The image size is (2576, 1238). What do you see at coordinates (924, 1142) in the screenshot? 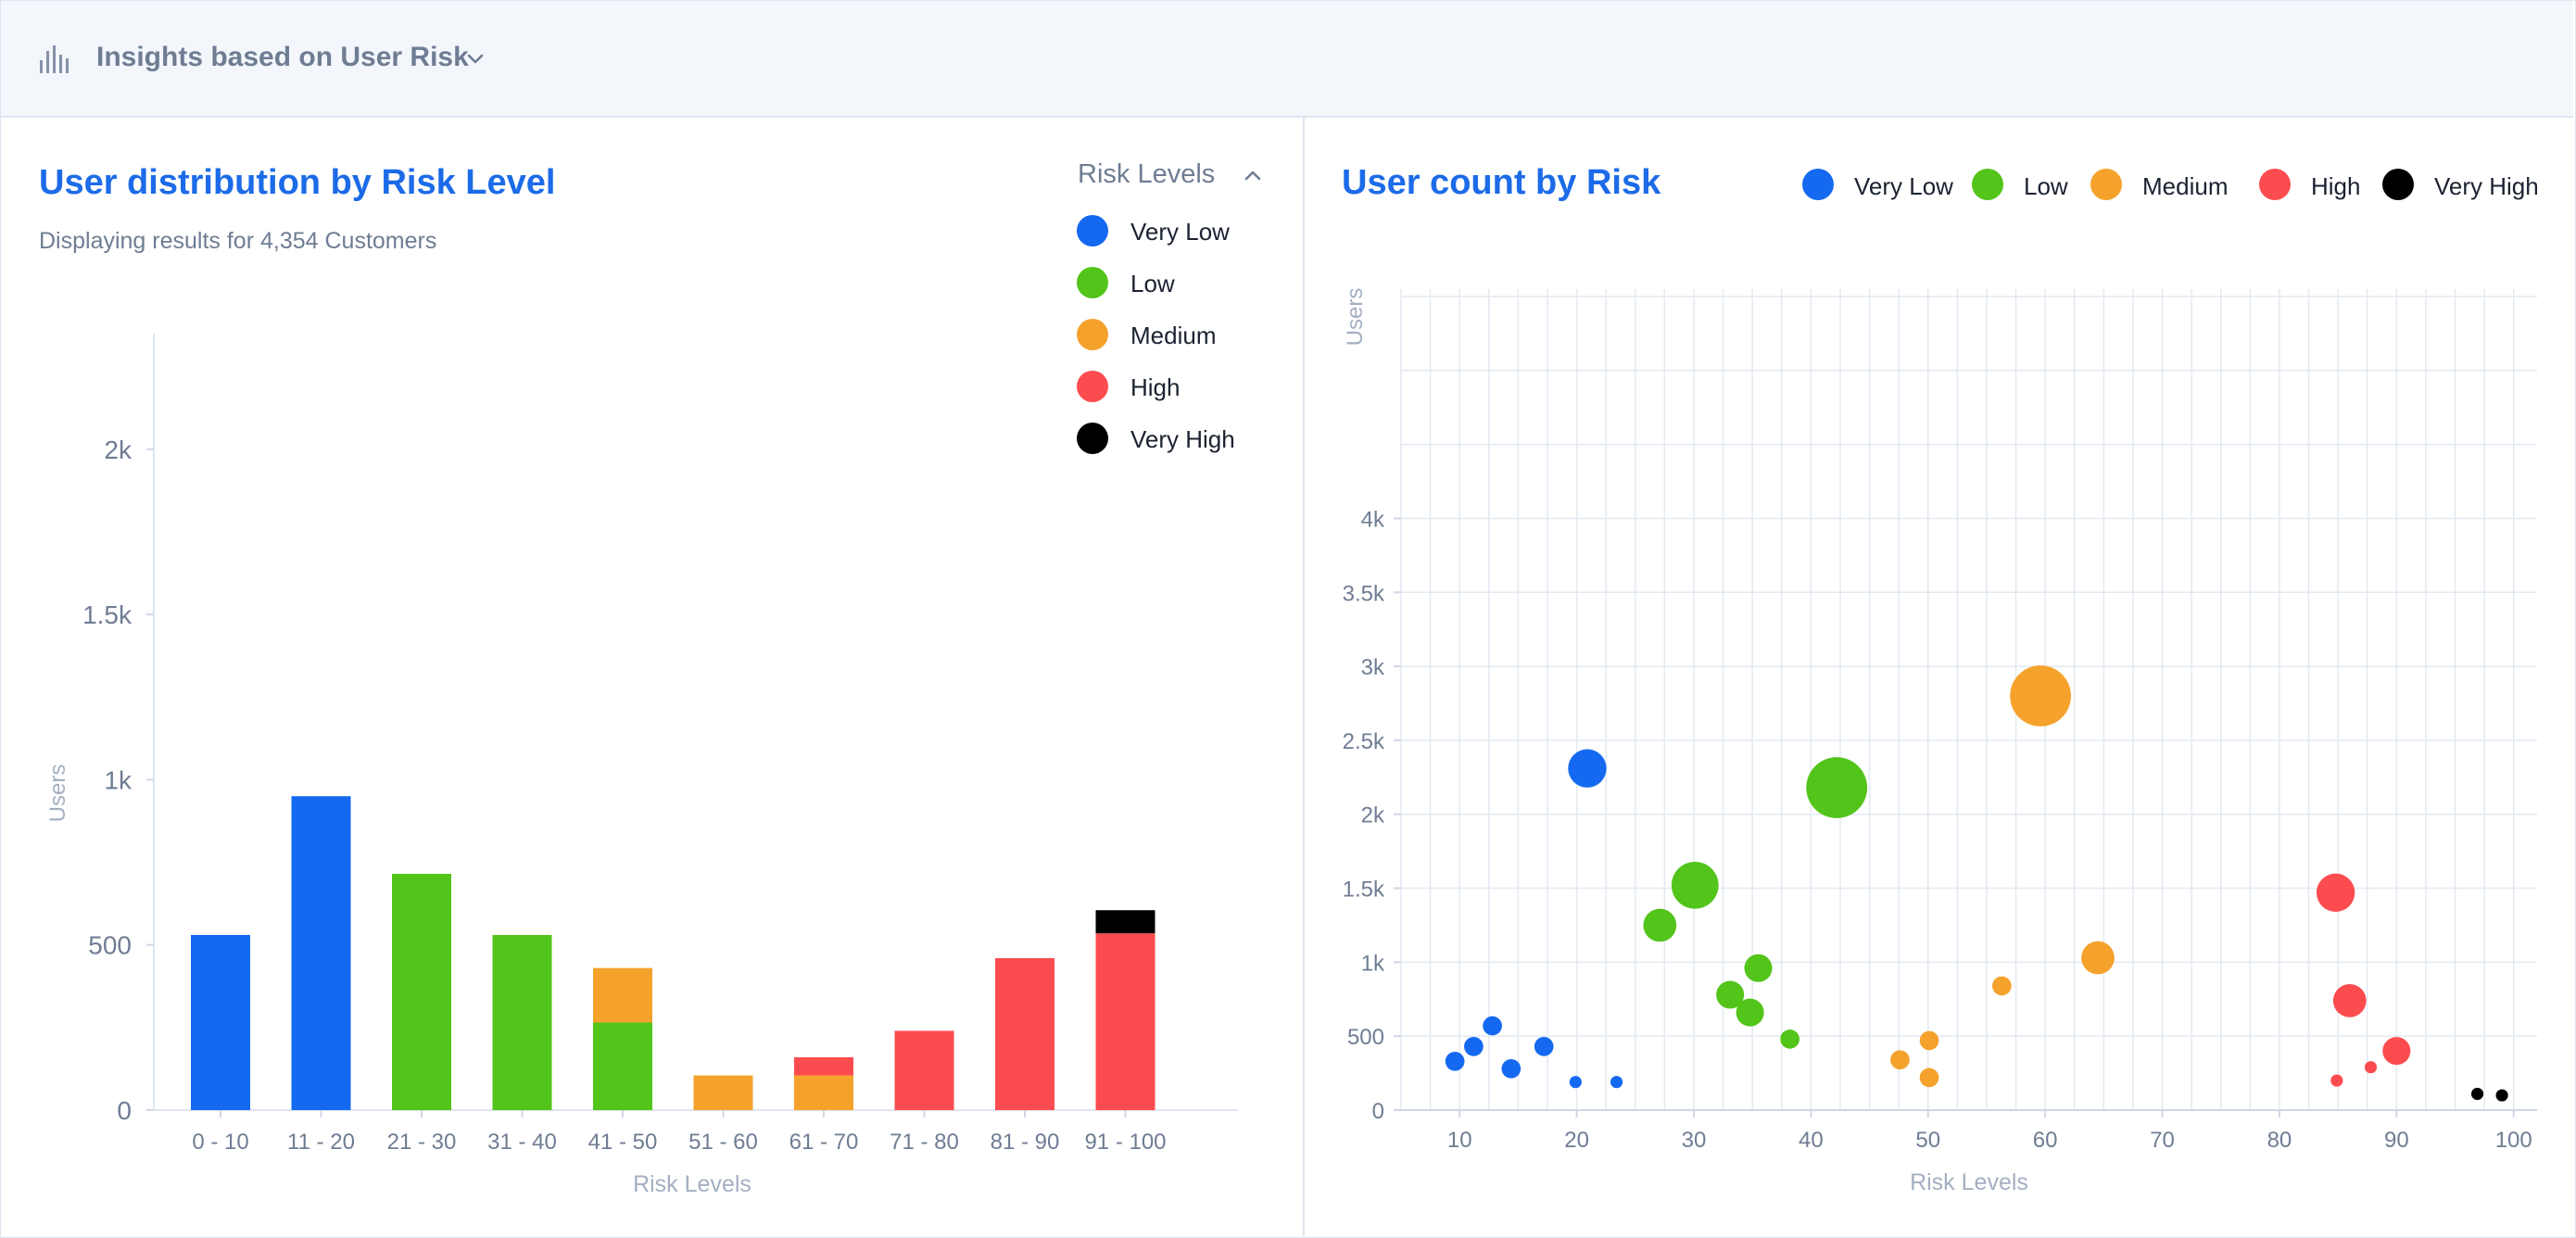
I see `x-tick-label: 71 - 80` at bounding box center [924, 1142].